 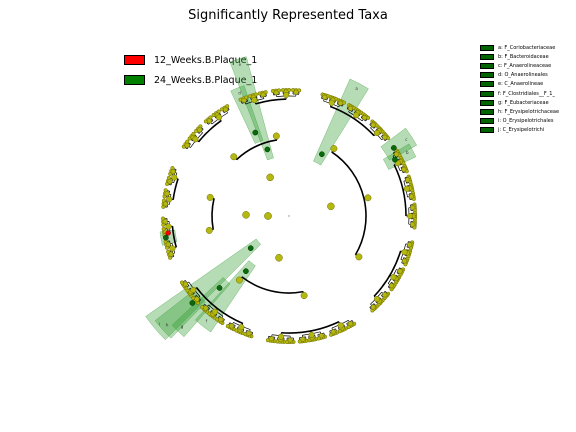 I want to click on clade-label: d, so click(x=239, y=93).